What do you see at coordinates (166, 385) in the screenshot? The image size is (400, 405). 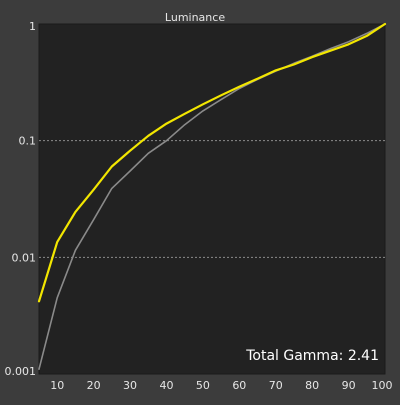 I see `x-tick-label-3: 40` at bounding box center [166, 385].